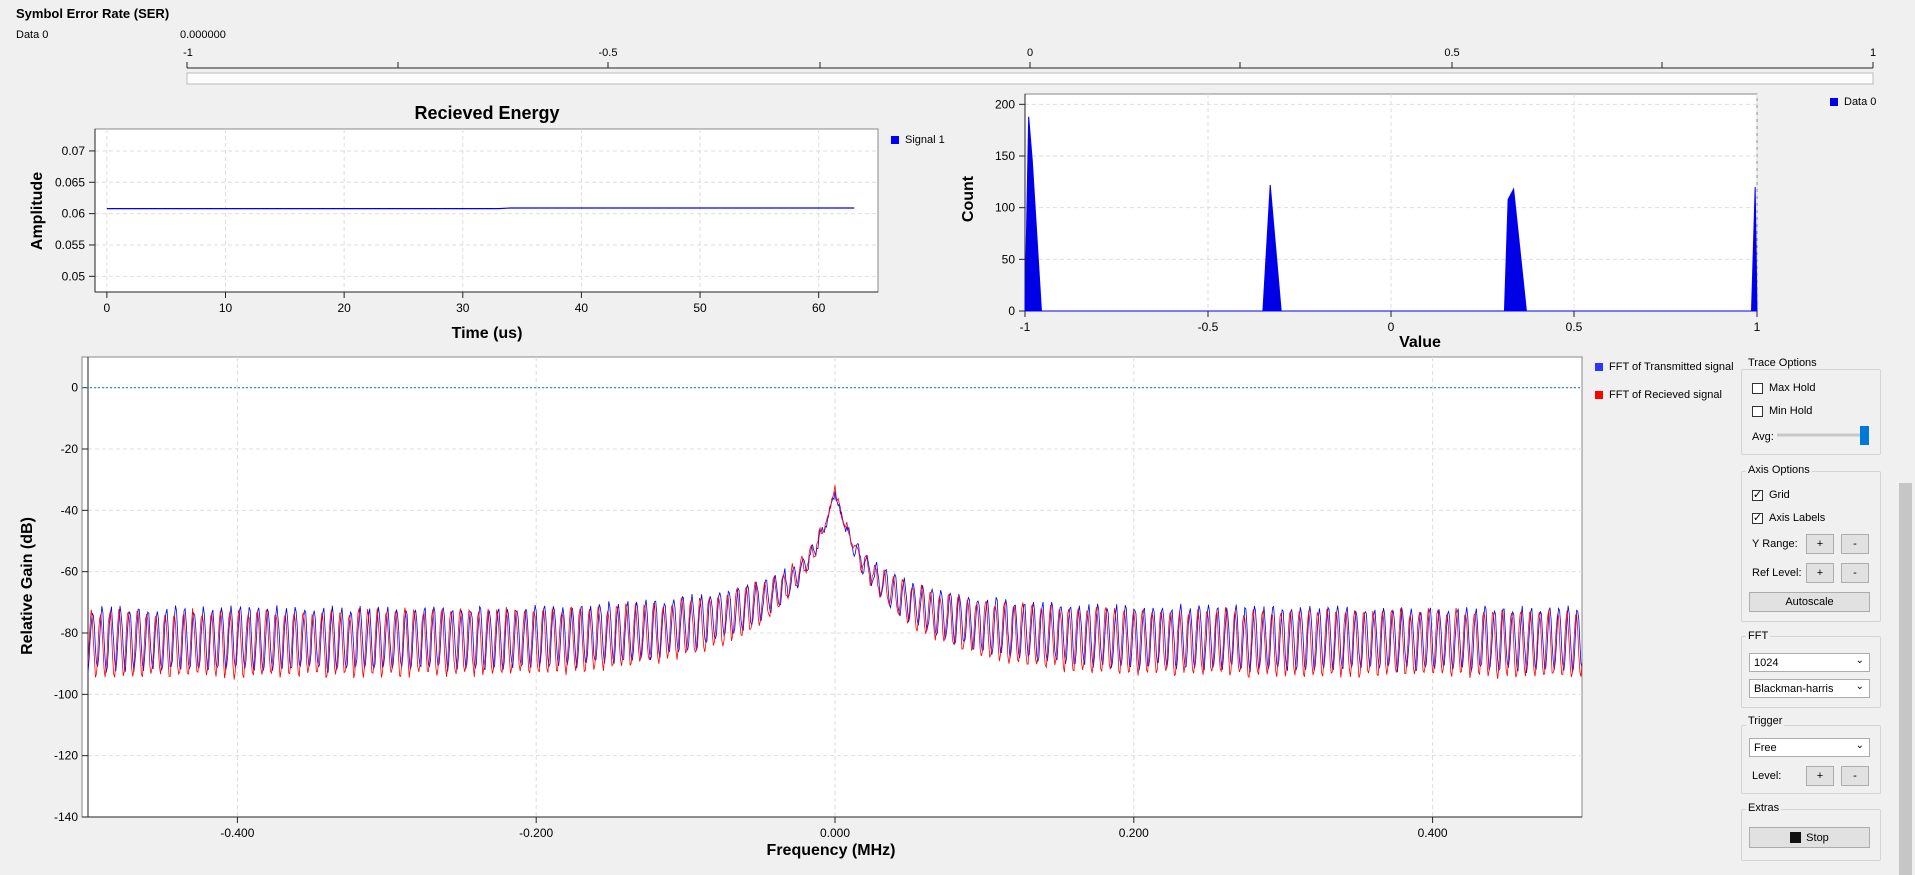  Describe the element at coordinates (1809, 662) in the screenshot. I see `fft-size-select: 1024 ⌄` at that location.